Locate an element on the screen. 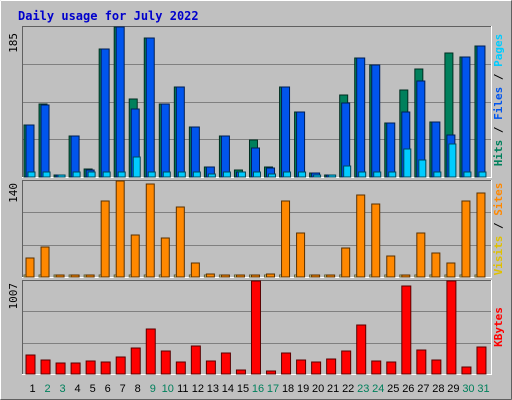 The width and height of the screenshot is (512, 400). x-tick-label: 19 is located at coordinates (303, 389).